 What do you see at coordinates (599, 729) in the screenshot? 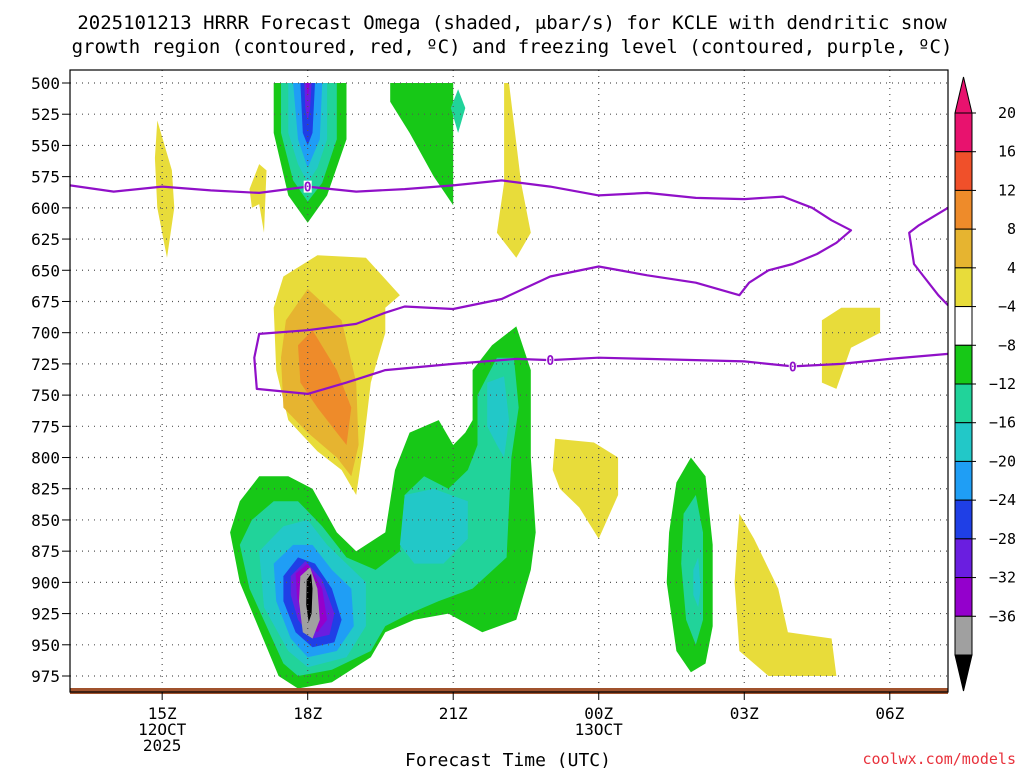
I see `x-tick-label: 13OCT` at bounding box center [599, 729].